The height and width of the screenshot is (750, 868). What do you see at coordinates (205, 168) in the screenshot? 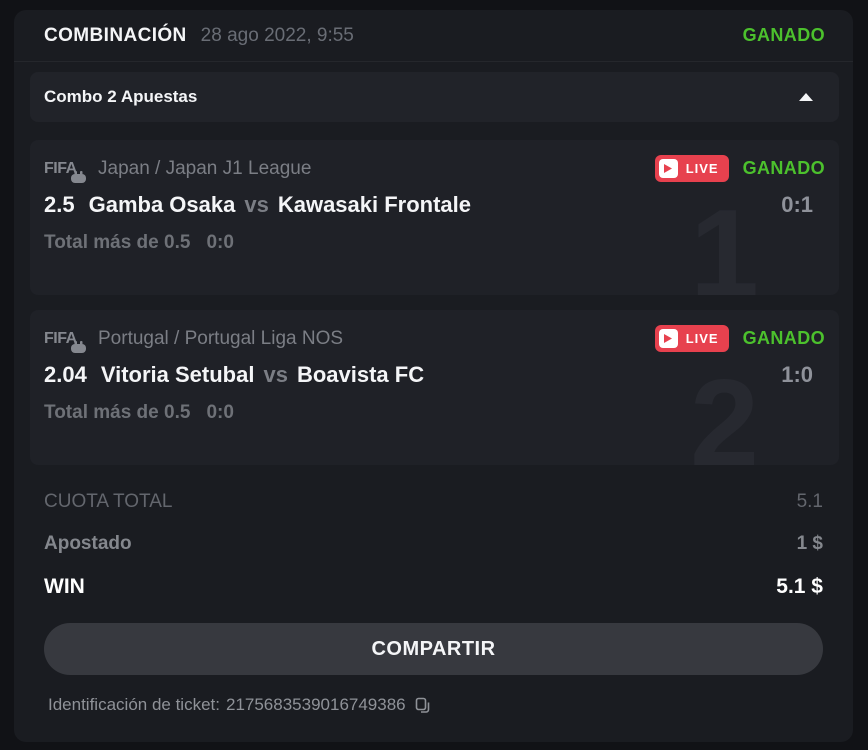
I see `bet-league: Japan / Japan J1 League` at bounding box center [205, 168].